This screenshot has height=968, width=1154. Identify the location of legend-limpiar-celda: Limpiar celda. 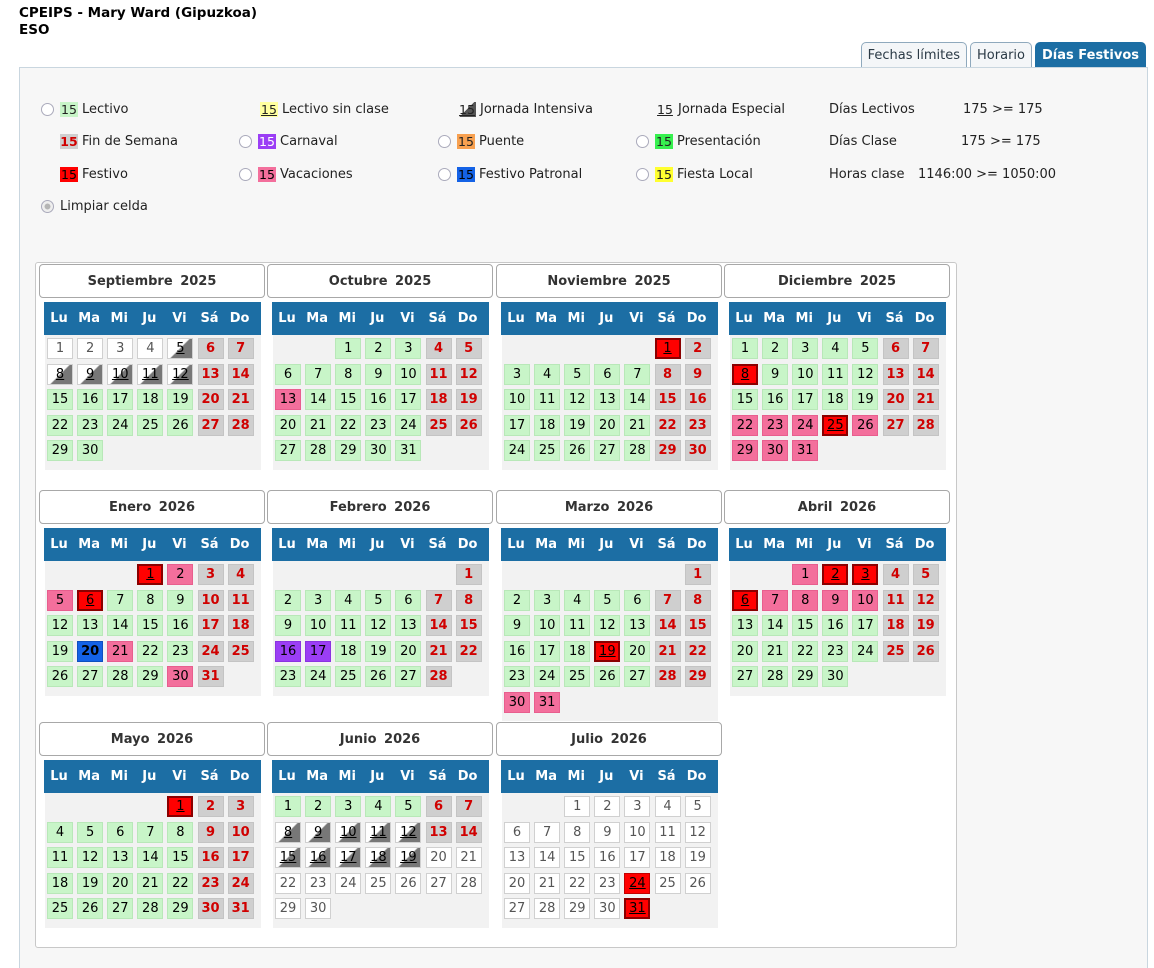
(94, 206).